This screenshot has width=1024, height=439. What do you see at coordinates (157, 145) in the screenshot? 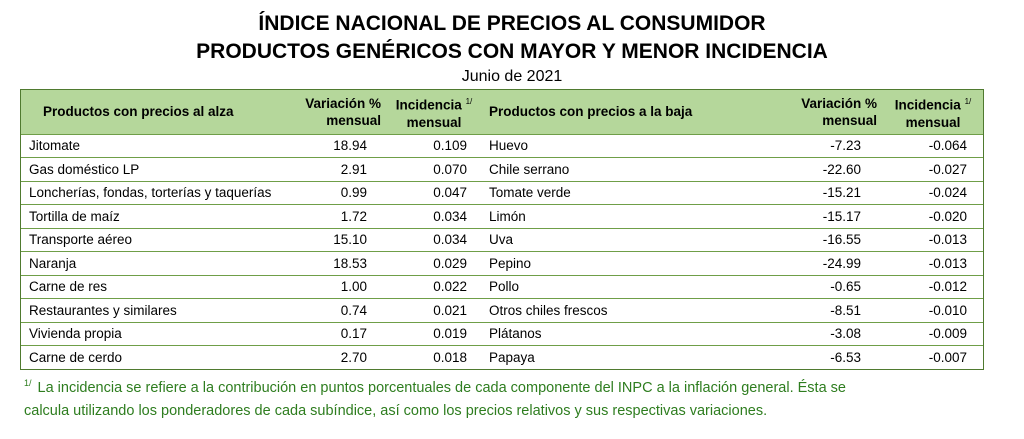
I see `up-product-name: Jitomate` at bounding box center [157, 145].